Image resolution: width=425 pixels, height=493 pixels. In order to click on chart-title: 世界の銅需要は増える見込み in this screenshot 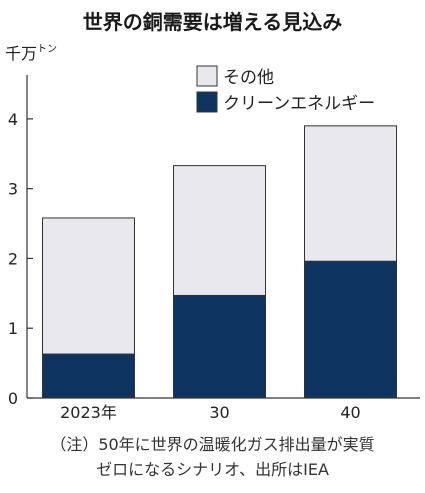, I will do `click(212, 22)`.